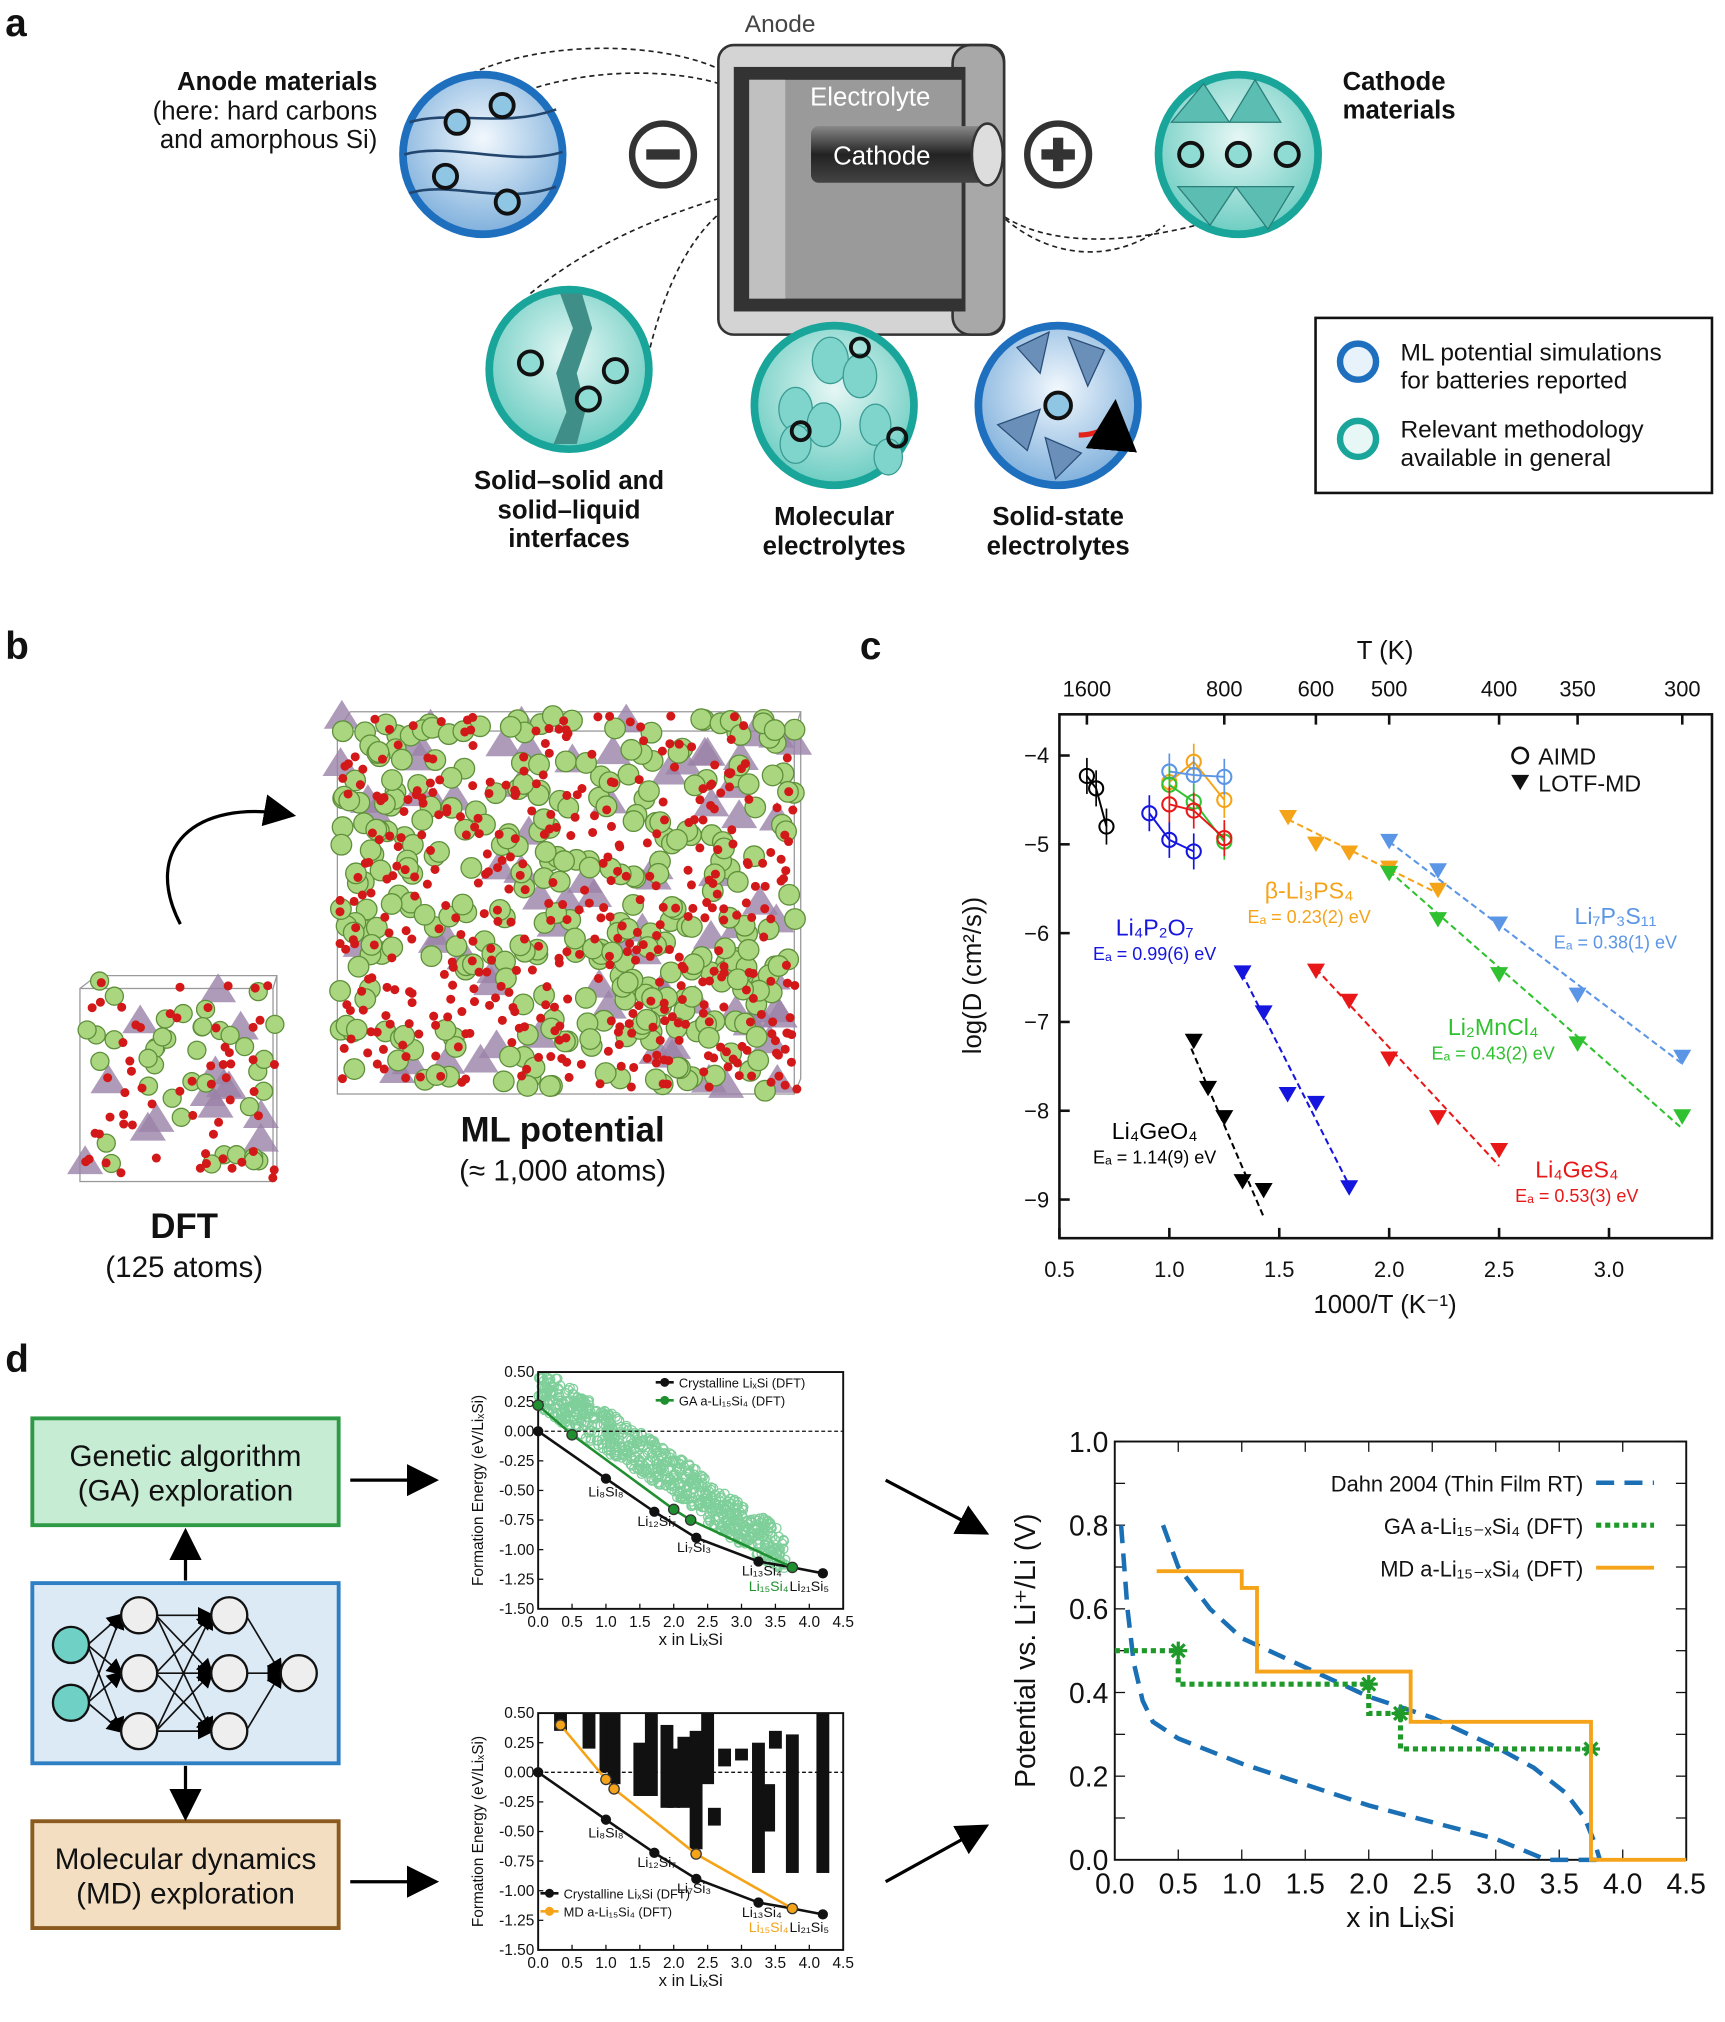 Image resolution: width=1725 pixels, height=2022 pixels. Describe the element at coordinates (569, 511) in the screenshot. I see `interfaces-label-2: solid–liquid` at that location.